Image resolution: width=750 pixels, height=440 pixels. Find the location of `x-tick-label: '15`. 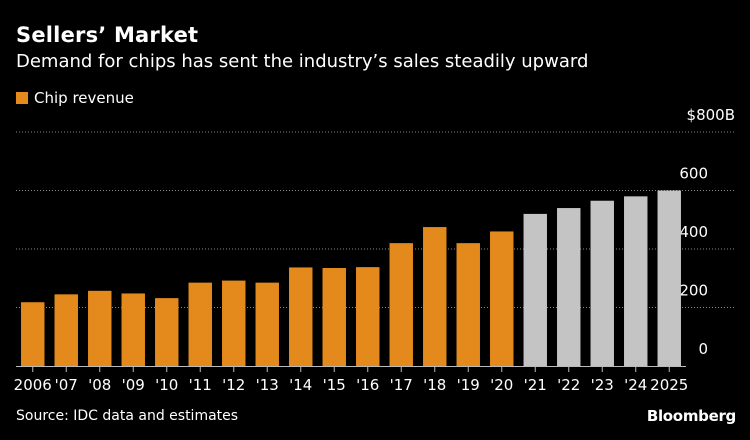

x-tick-label: '15 is located at coordinates (334, 385).